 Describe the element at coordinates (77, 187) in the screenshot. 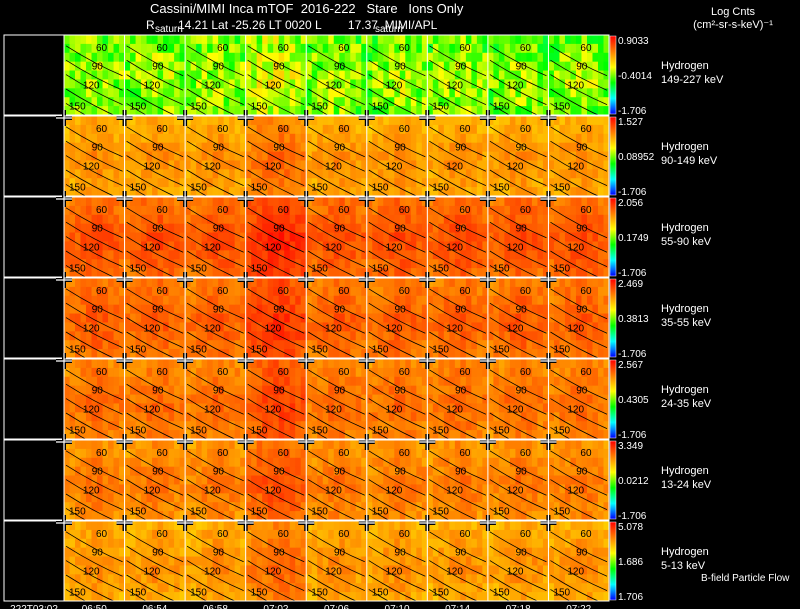

I see `contour-label-150: 150` at that location.